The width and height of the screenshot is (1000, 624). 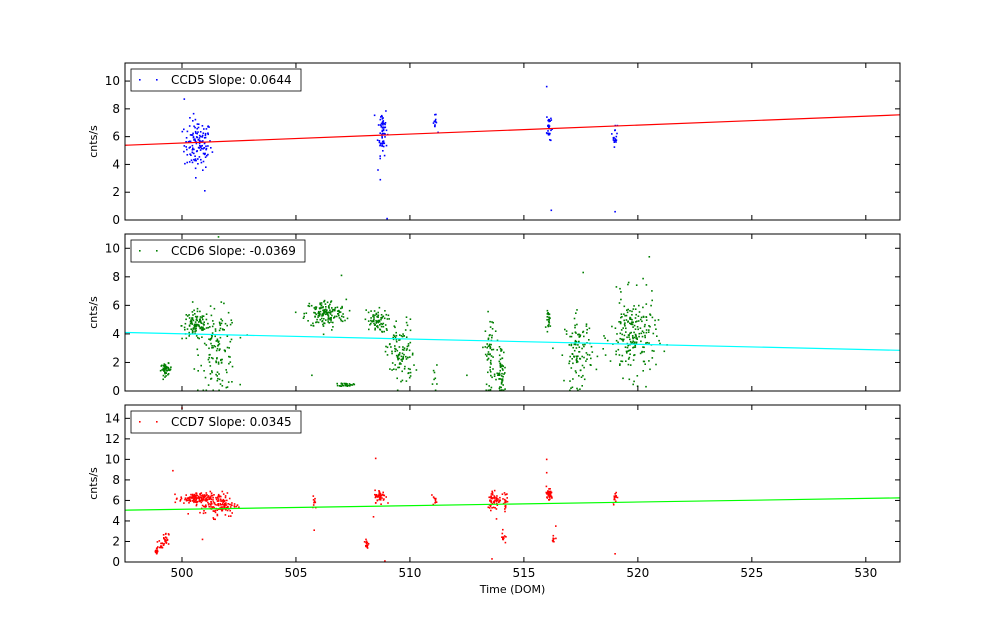 What do you see at coordinates (93, 312) in the screenshot?
I see `y-axis-label: cnts/s` at bounding box center [93, 312].